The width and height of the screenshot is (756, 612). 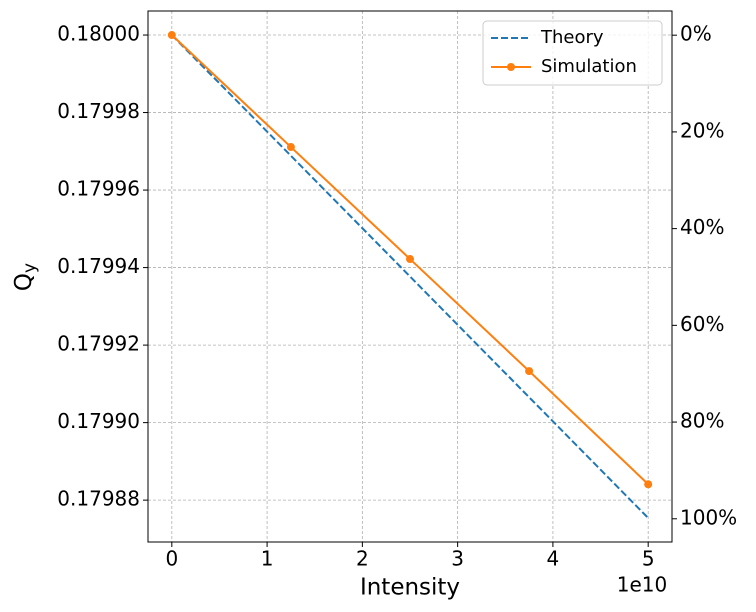 I want to click on y2-tick-label: 60%, so click(x=702, y=324).